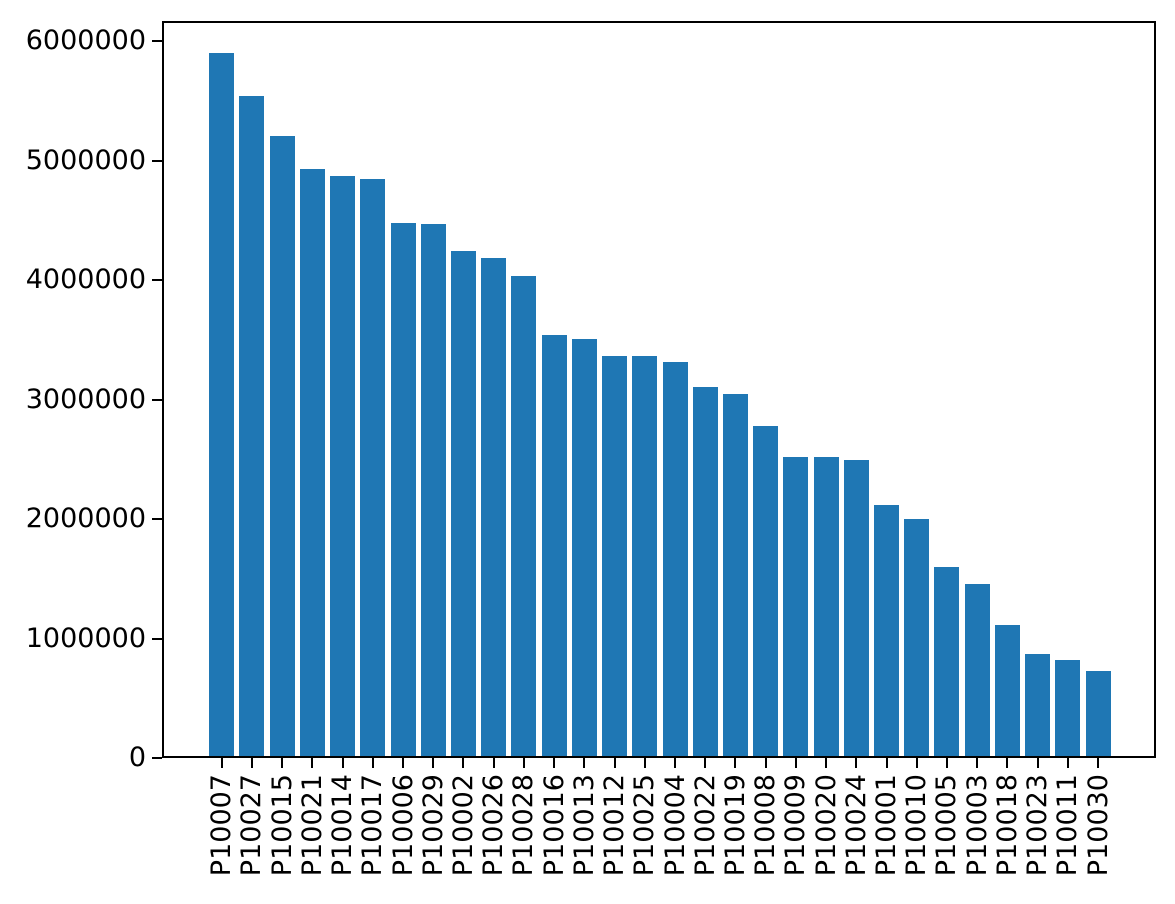 The width and height of the screenshot is (1175, 904). Describe the element at coordinates (494, 507) in the screenshot. I see `bar-P10026` at that location.